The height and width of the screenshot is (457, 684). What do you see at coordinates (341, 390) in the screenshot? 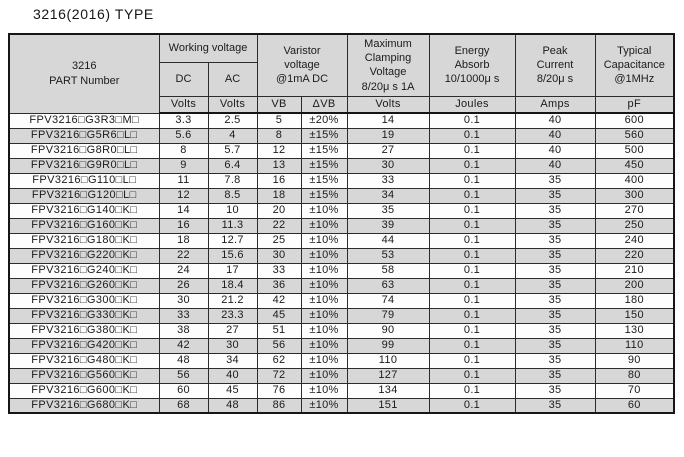
I see `table-row: FPV3216□G600□K□ 60 45 76 ±10% 134 0.1 35 70` at bounding box center [341, 390].